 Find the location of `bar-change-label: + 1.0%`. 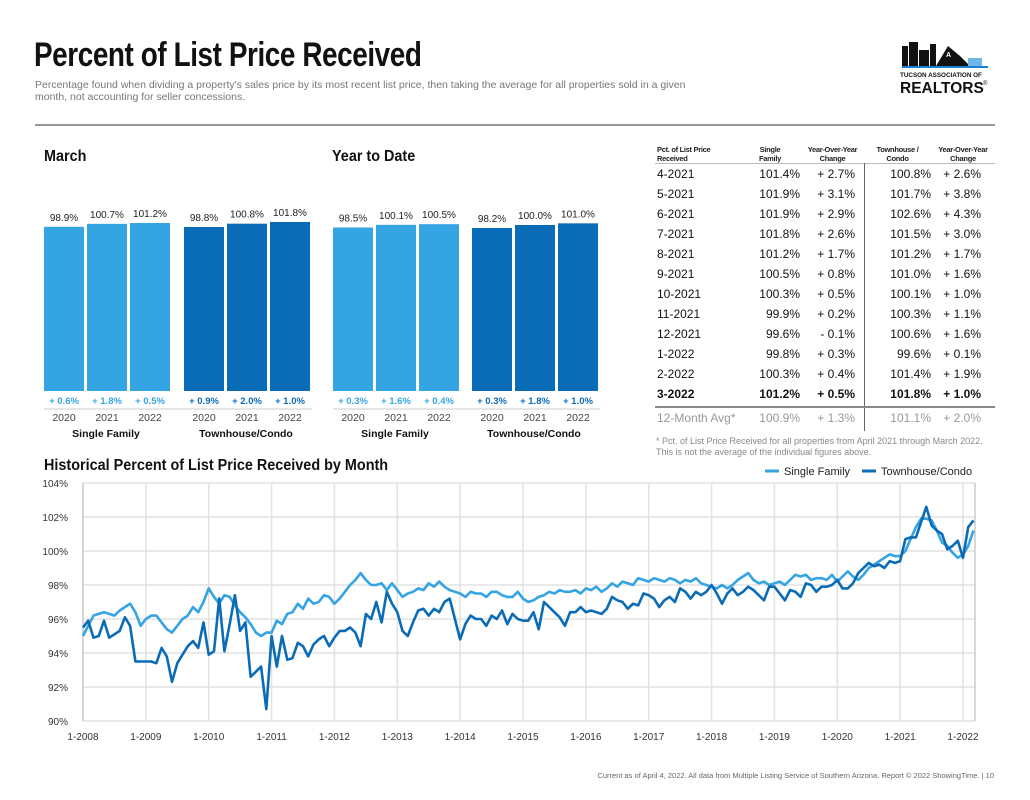

bar-change-label: + 1.0% is located at coordinates (290, 401).